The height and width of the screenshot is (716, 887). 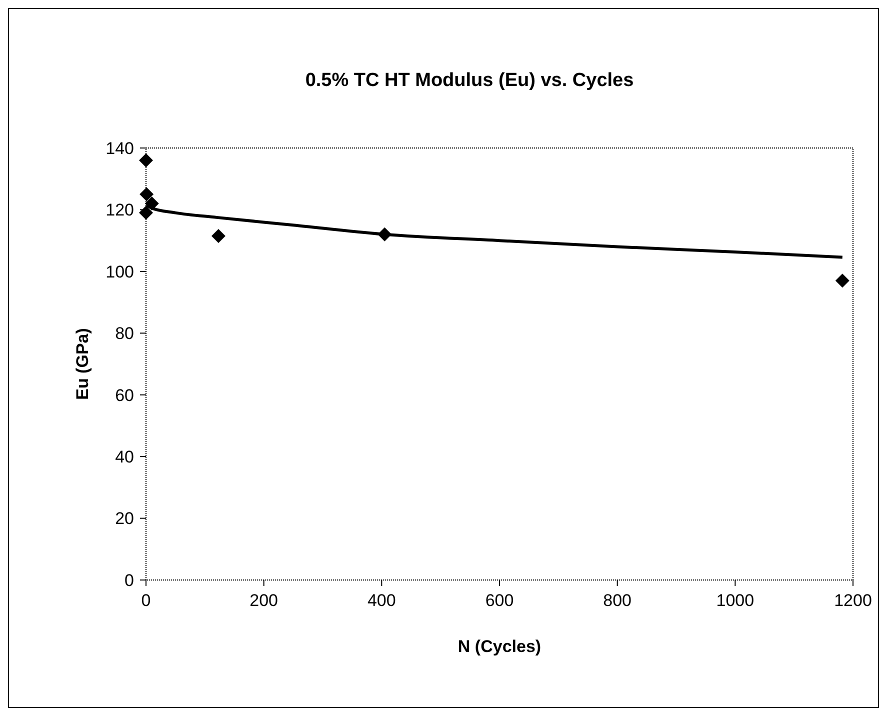 I want to click on x-tick-label: 1200, so click(x=853, y=600).